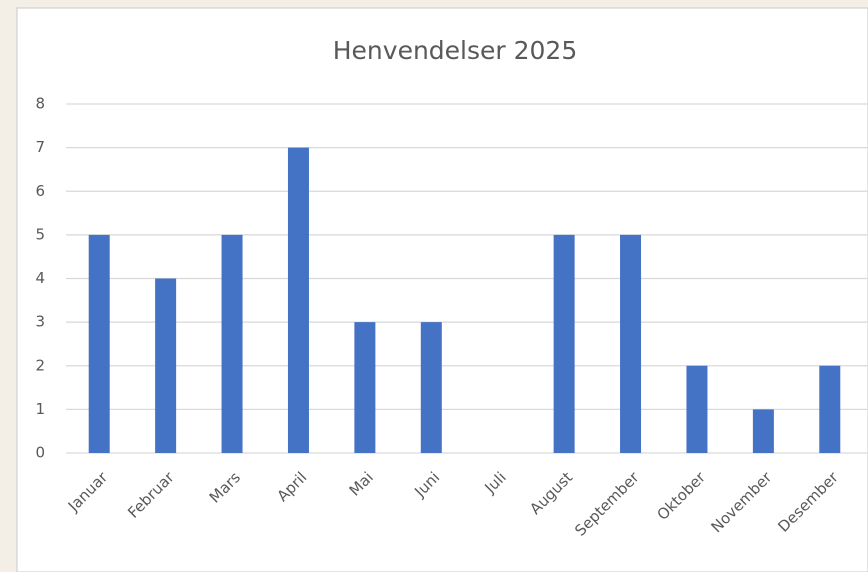  Describe the element at coordinates (40, 453) in the screenshot. I see `y-tick-label: 0` at that location.